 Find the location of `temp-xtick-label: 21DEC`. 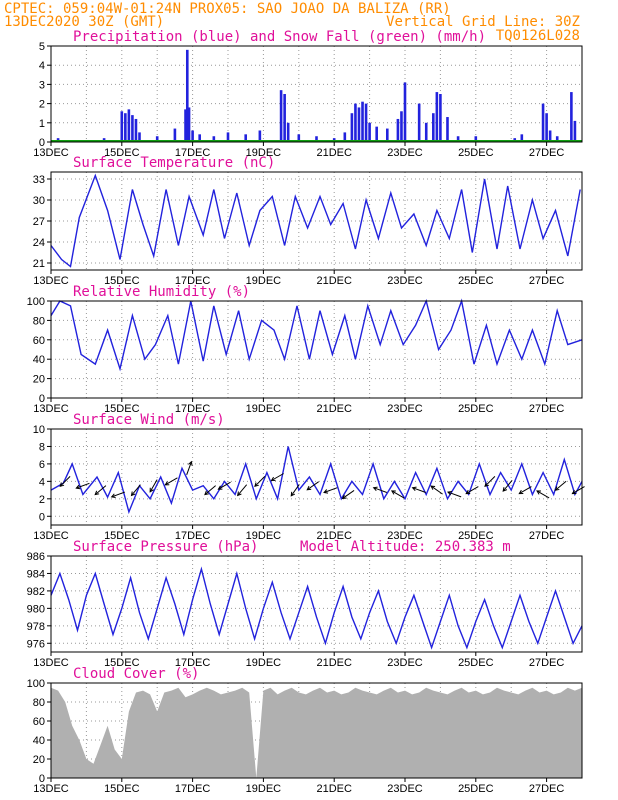

temp-xtick-label: 21DEC is located at coordinates (334, 281).